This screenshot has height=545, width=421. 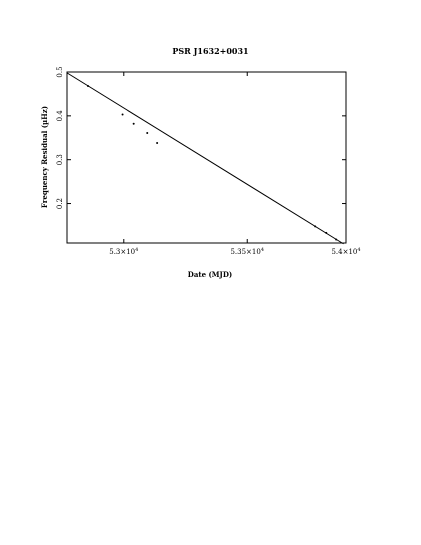 What do you see at coordinates (210, 51) in the screenshot?
I see `chart-title: PSR J1632+0031` at bounding box center [210, 51].